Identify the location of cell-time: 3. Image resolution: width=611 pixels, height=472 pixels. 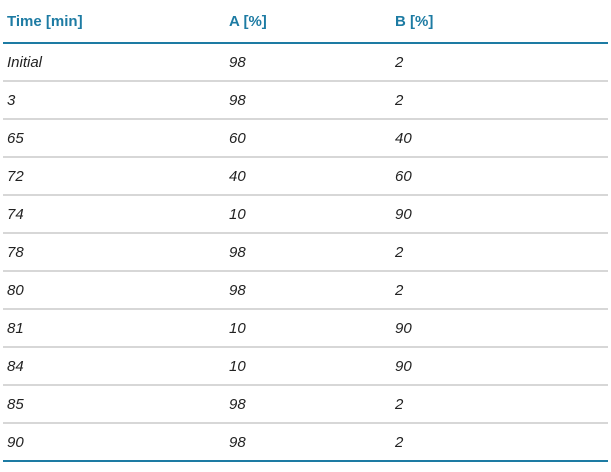
(114, 100).